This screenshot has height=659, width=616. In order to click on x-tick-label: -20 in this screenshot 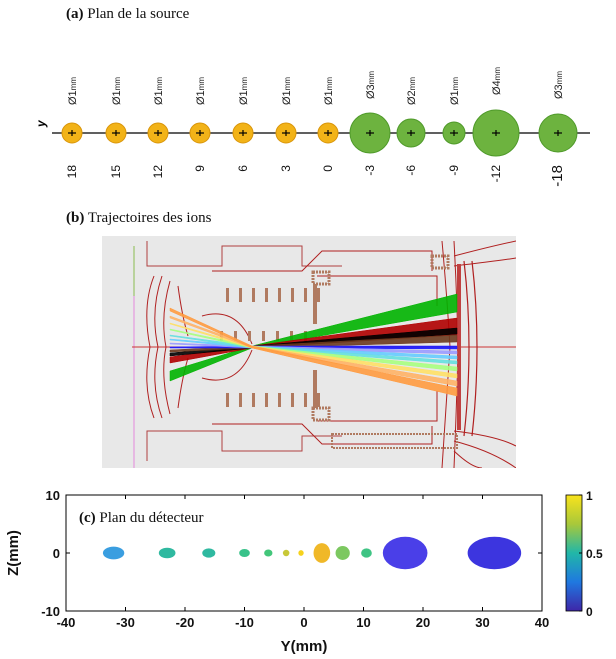, I will do `click(185, 622)`.